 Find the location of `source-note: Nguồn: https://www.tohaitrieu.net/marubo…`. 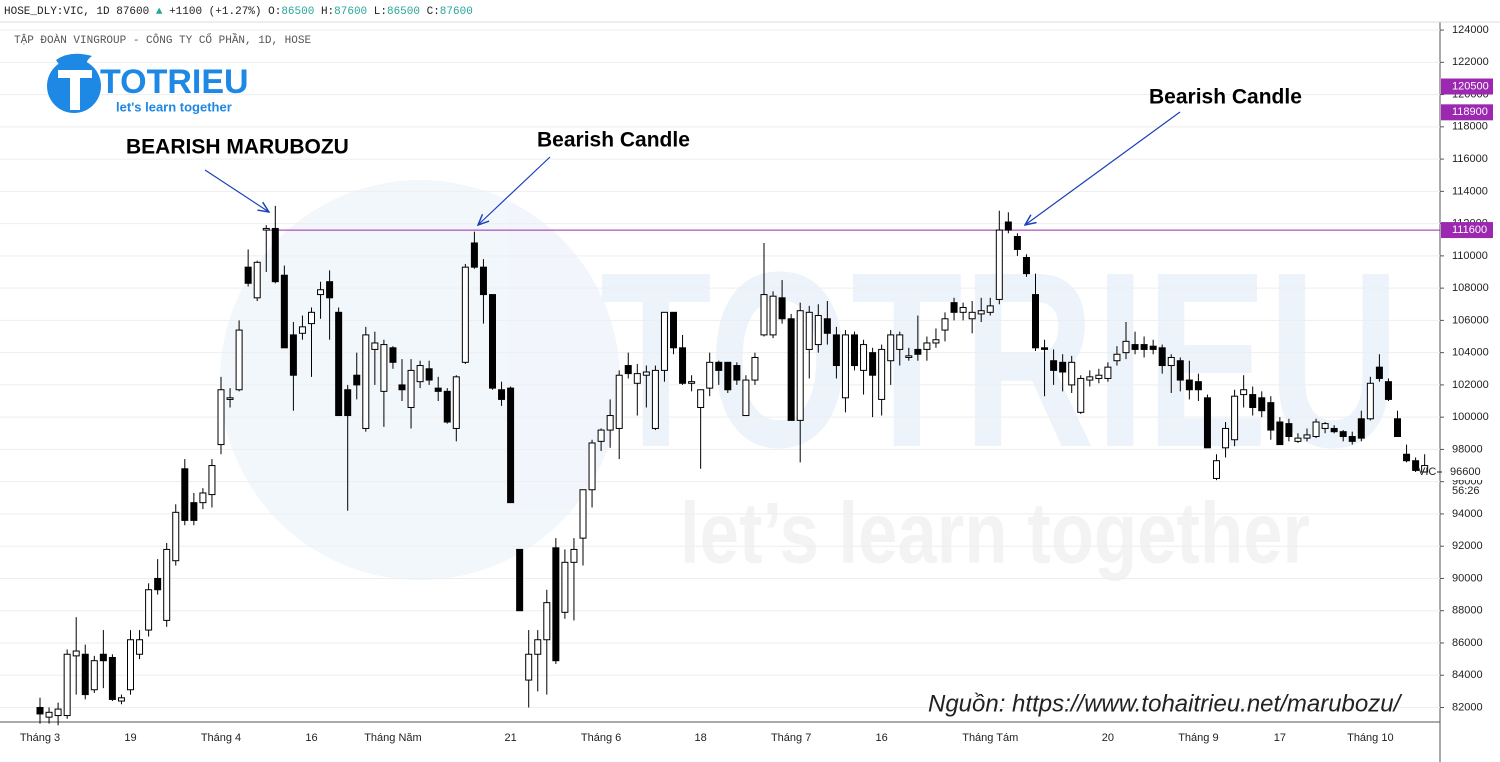

source-note: Nguồn: https://www.tohaitrieu.net/marubo… is located at coordinates (1165, 703).